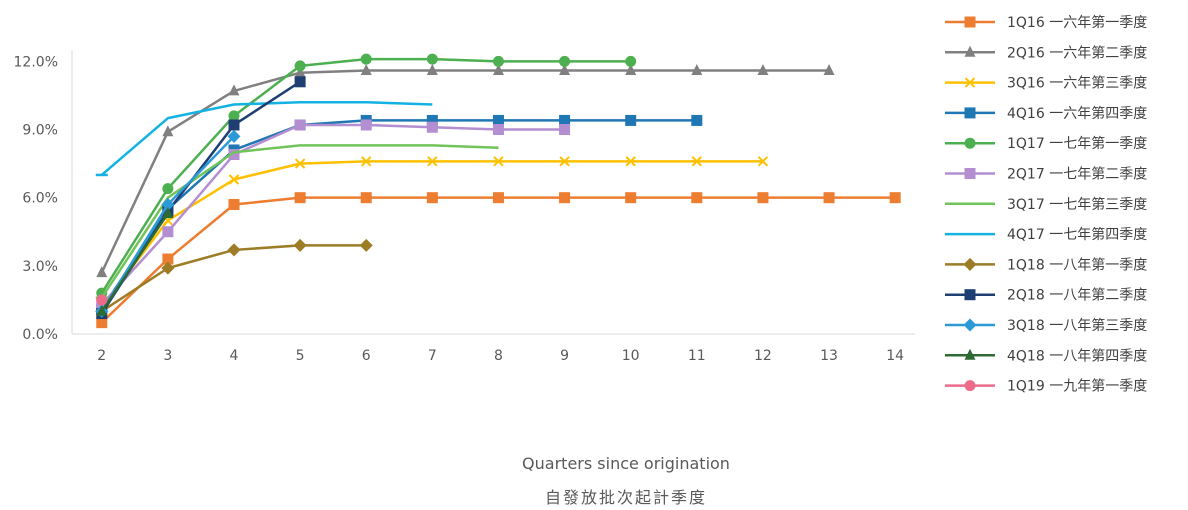  I want to click on x-tick-label: 9, so click(564, 356).